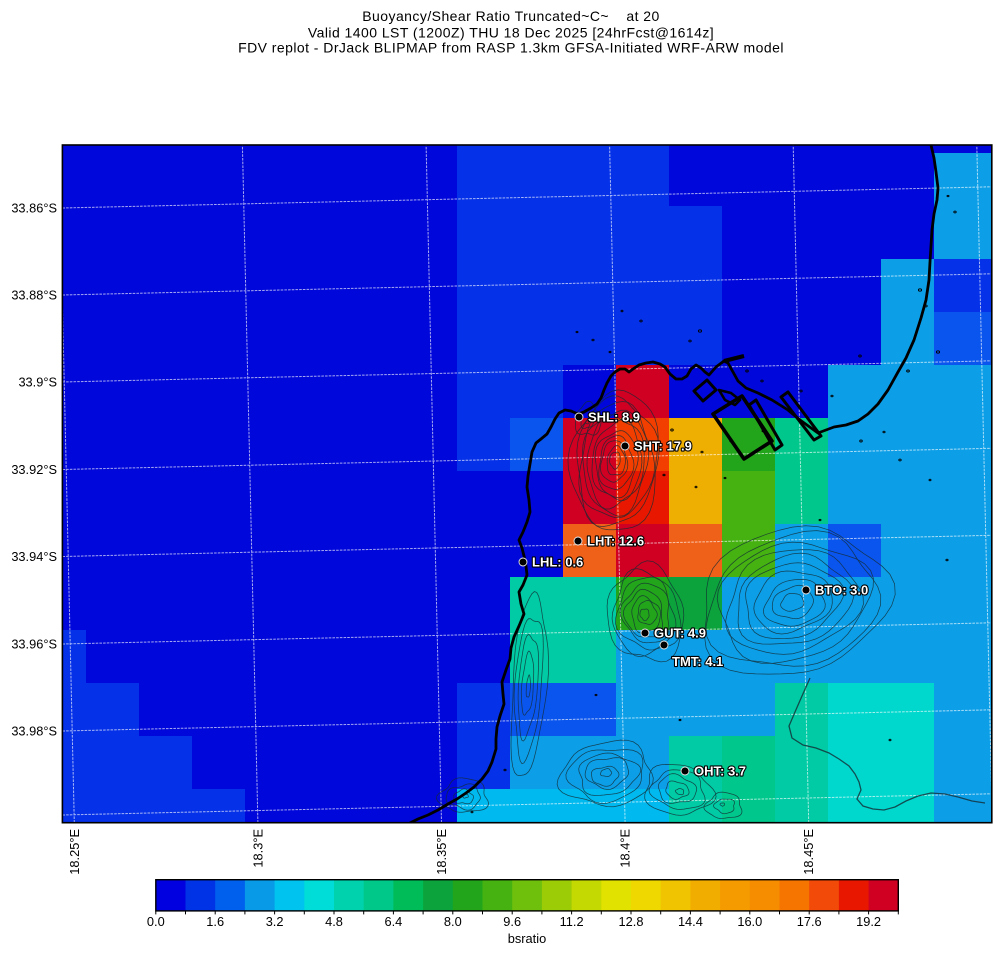 The image size is (1001, 962). Describe the element at coordinates (749, 921) in the screenshot. I see `svg-text: 16.0` at that location.